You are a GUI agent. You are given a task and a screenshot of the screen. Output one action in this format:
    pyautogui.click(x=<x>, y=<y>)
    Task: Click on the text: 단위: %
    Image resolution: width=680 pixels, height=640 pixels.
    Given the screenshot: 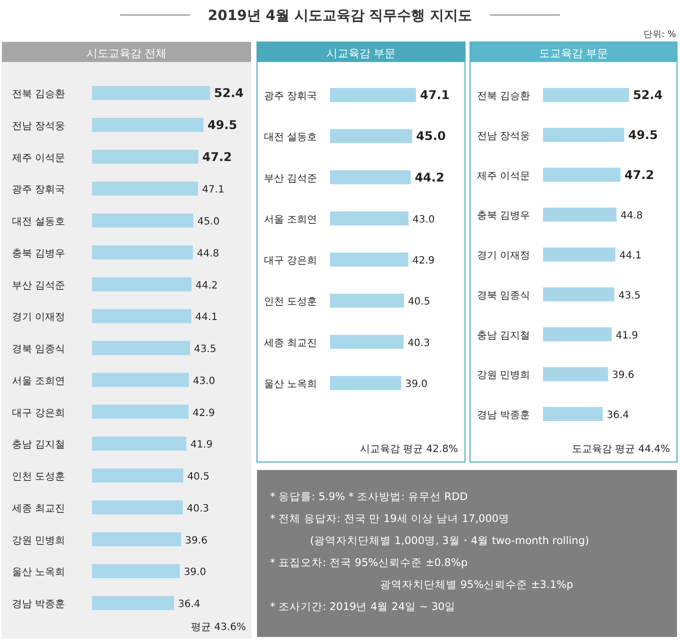 What is the action you would take?
    pyautogui.click(x=660, y=35)
    